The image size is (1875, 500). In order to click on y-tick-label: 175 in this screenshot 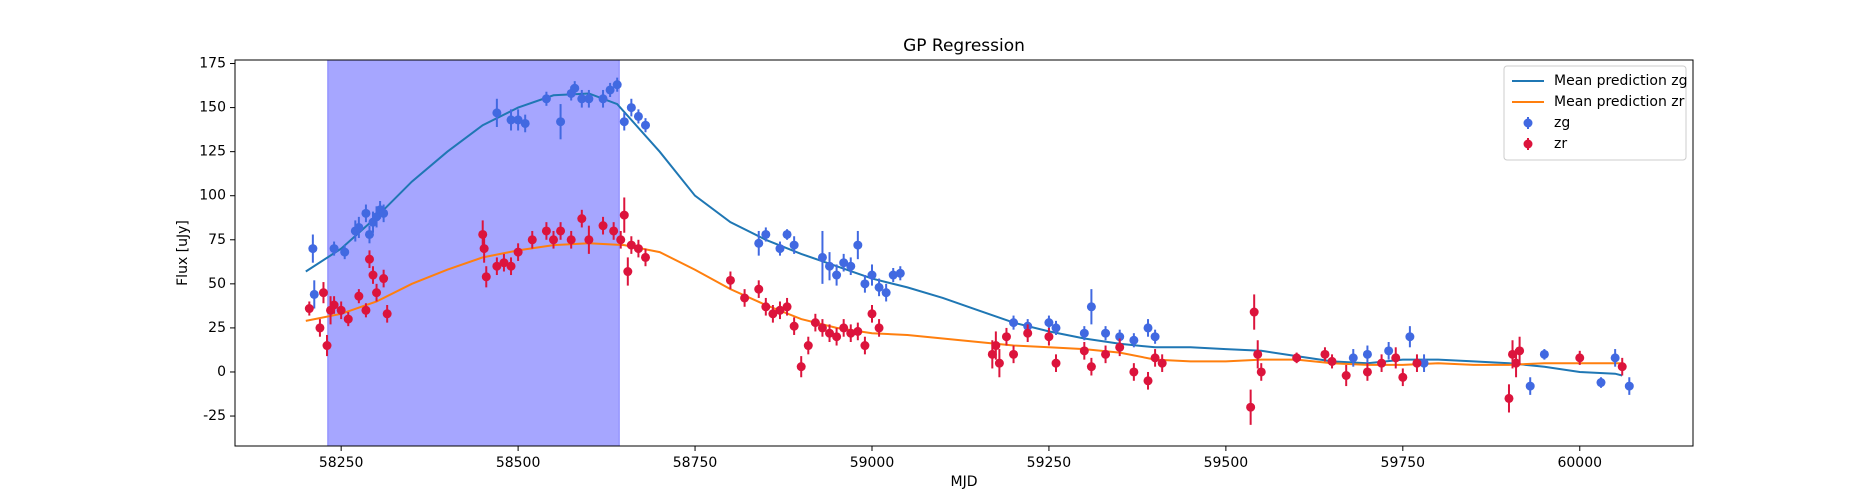, I will do `click(212, 64)`.